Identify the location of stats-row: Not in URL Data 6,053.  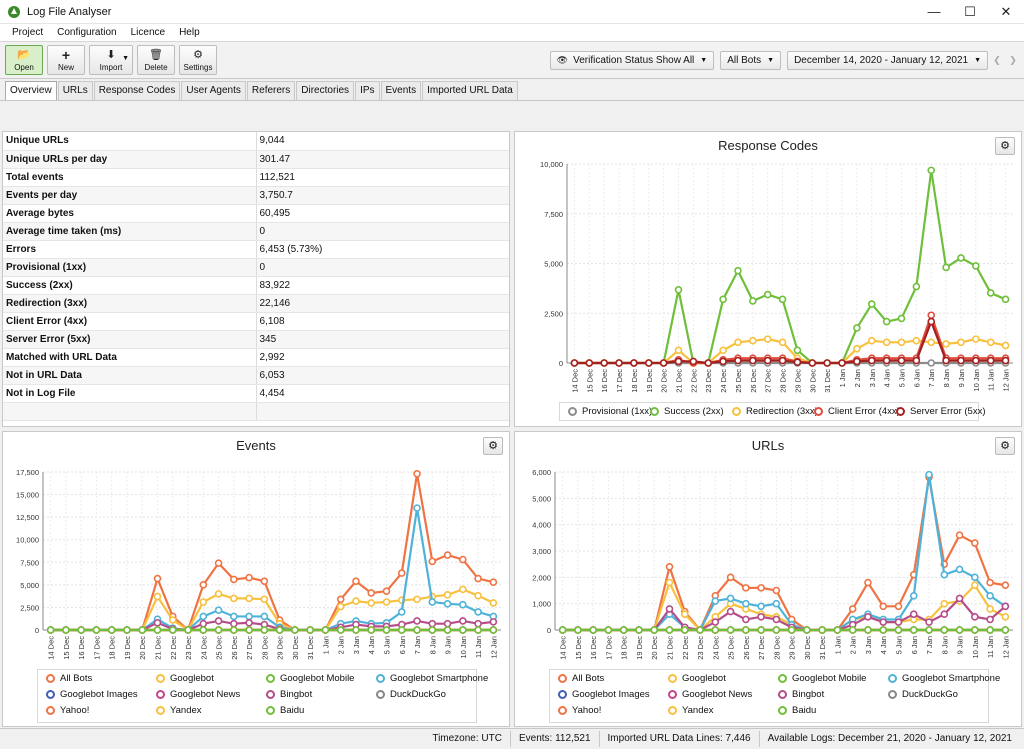
(256, 375).